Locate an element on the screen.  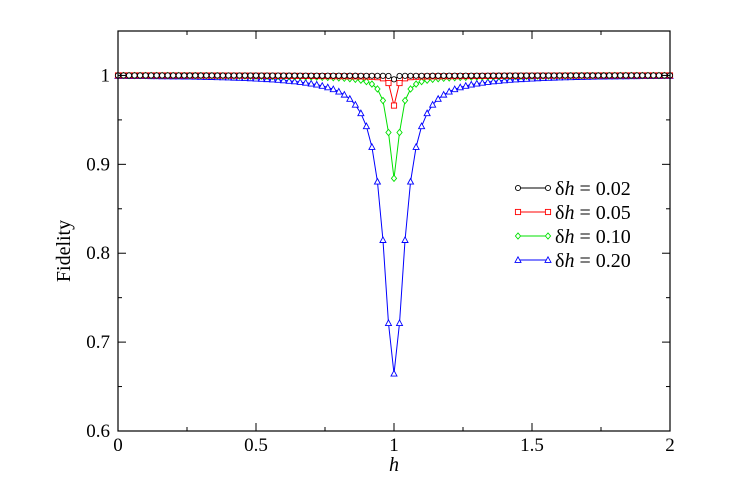
x-tick-label: 2 is located at coordinates (670, 445).